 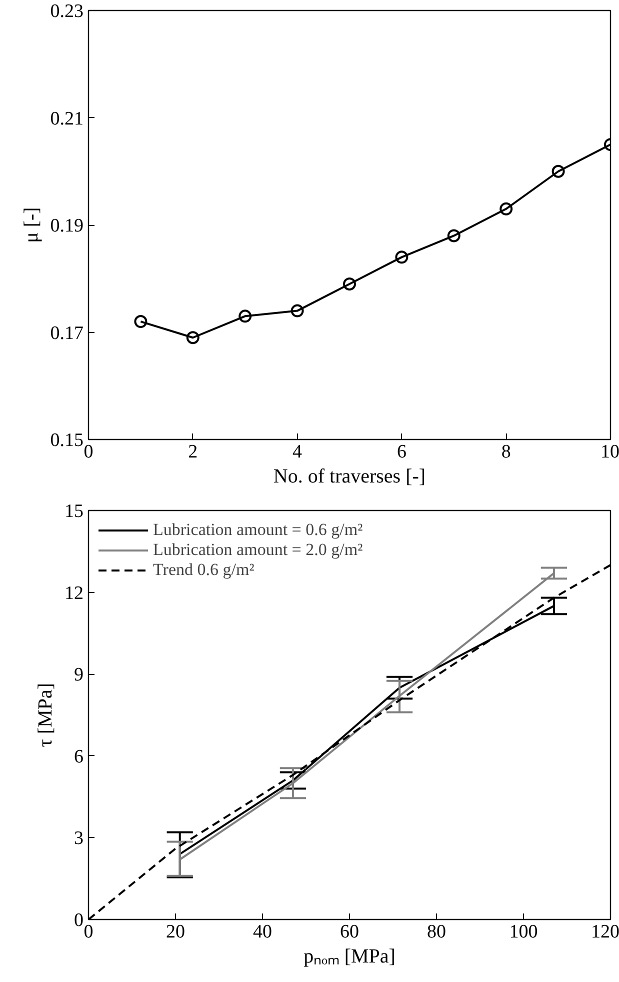 What do you see at coordinates (67, 119) in the screenshot?
I see `y-tick-label: 0.21` at bounding box center [67, 119].